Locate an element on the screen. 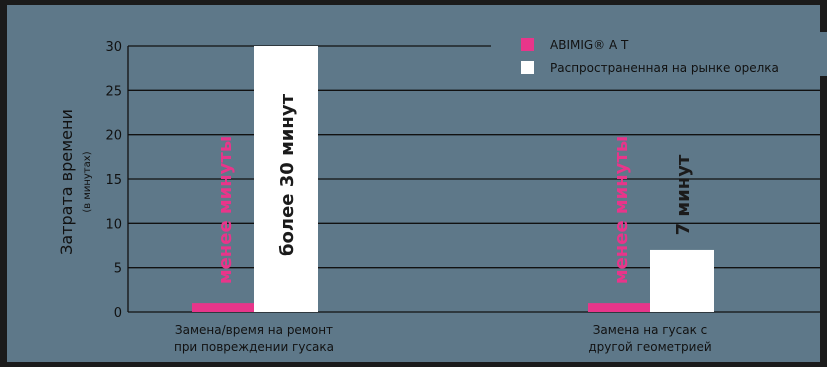 Image resolution: width=827 pixels, height=367 pixels. legend-swatch-abimig is located at coordinates (527, 44).